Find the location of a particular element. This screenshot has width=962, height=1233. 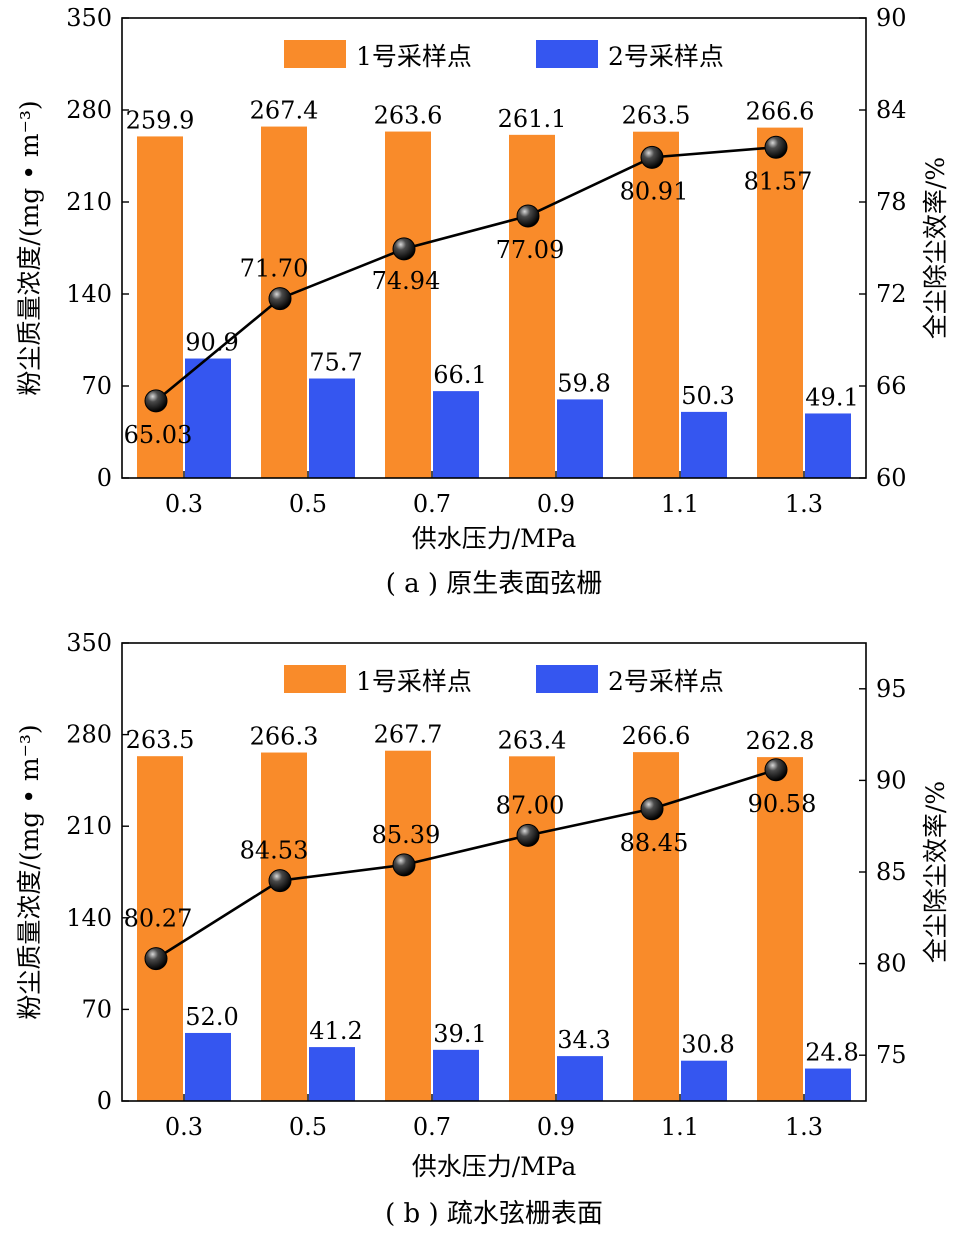

data-label-site2-0: 90.9 is located at coordinates (211, 343).